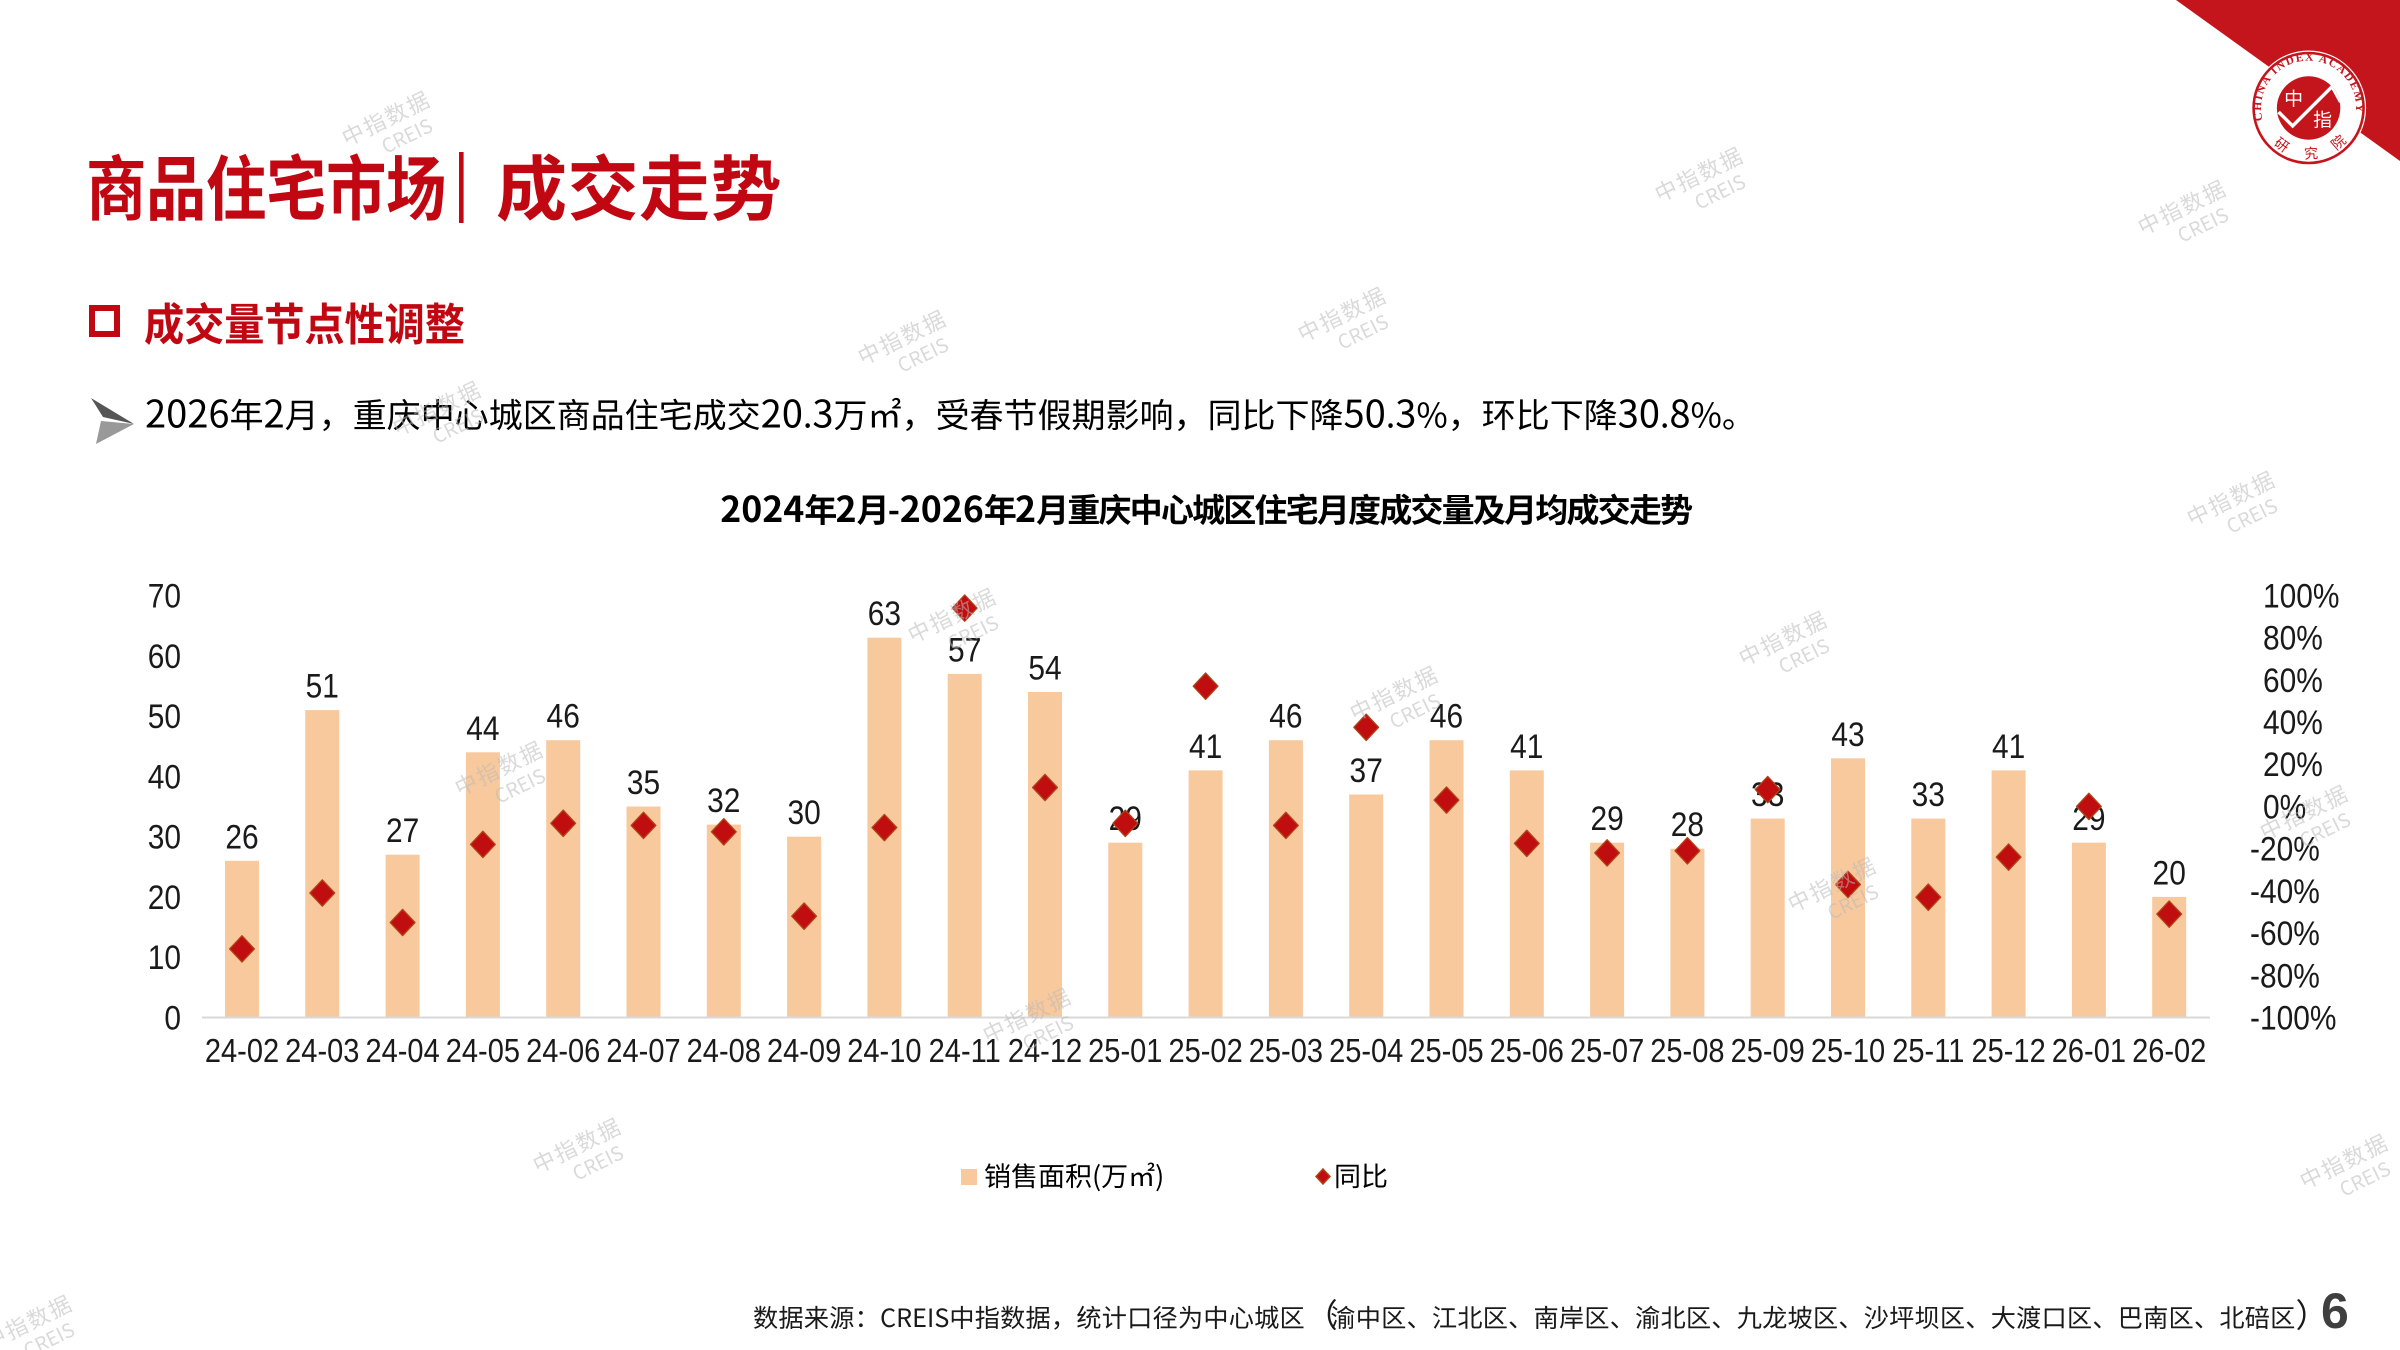 The height and width of the screenshot is (1350, 2400). Describe the element at coordinates (402, 830) in the screenshot. I see `svg-text: 27` at that location.